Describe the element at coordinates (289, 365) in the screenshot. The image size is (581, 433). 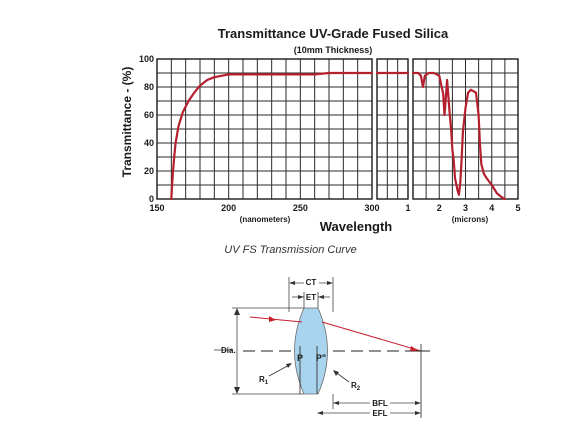
I see `r1-leader-arrow` at that location.